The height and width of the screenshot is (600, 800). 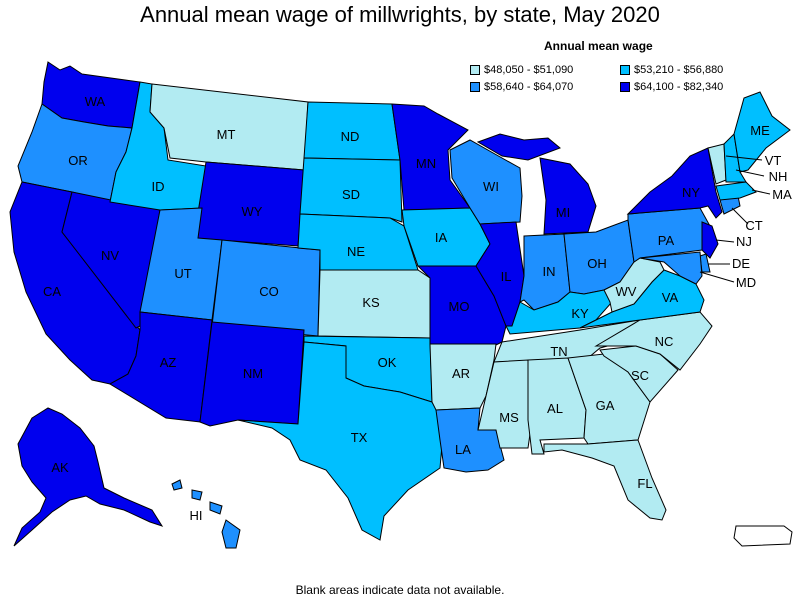 What do you see at coordinates (555, 408) in the screenshot?
I see `label-AL: AL` at bounding box center [555, 408].